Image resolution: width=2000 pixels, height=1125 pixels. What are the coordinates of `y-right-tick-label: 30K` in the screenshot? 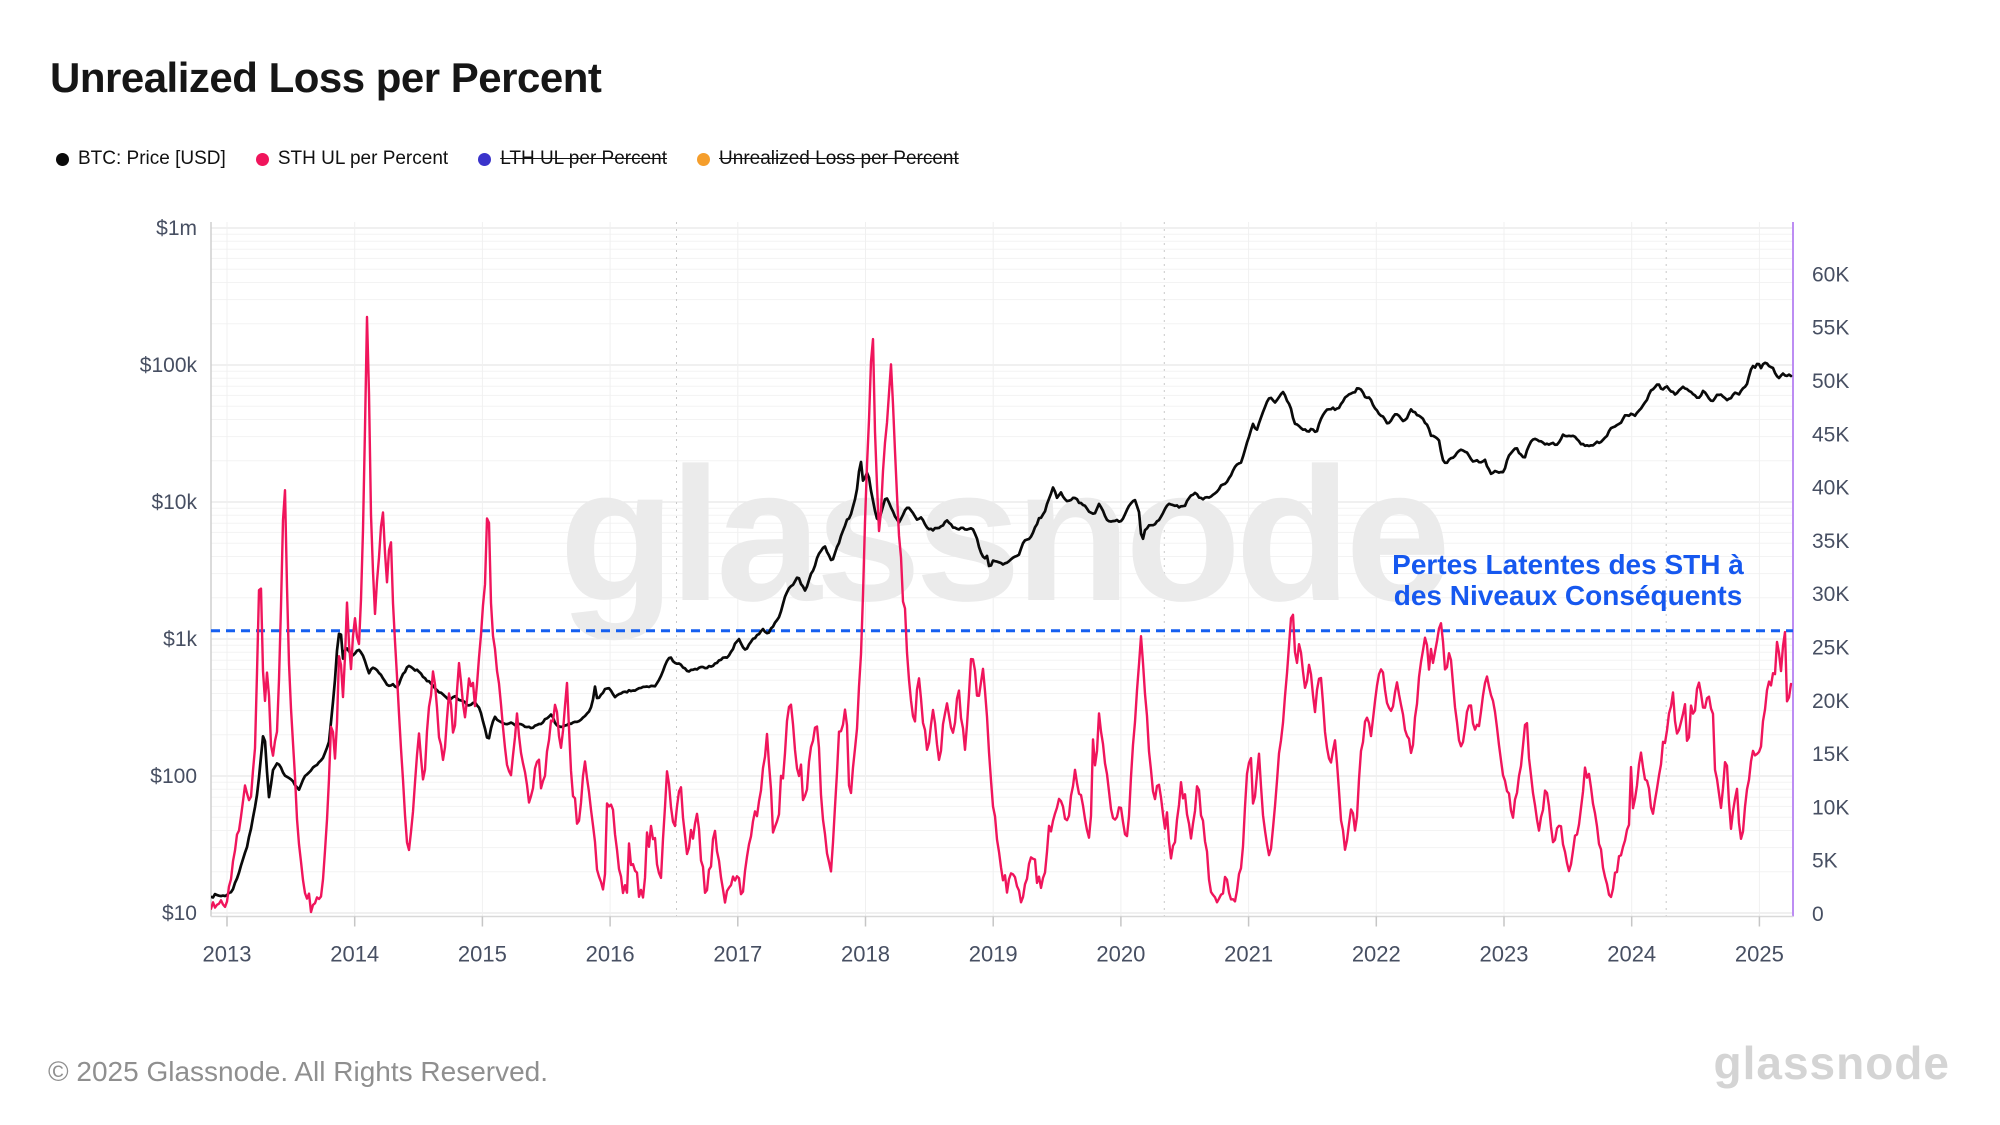 It's located at (1830, 594).